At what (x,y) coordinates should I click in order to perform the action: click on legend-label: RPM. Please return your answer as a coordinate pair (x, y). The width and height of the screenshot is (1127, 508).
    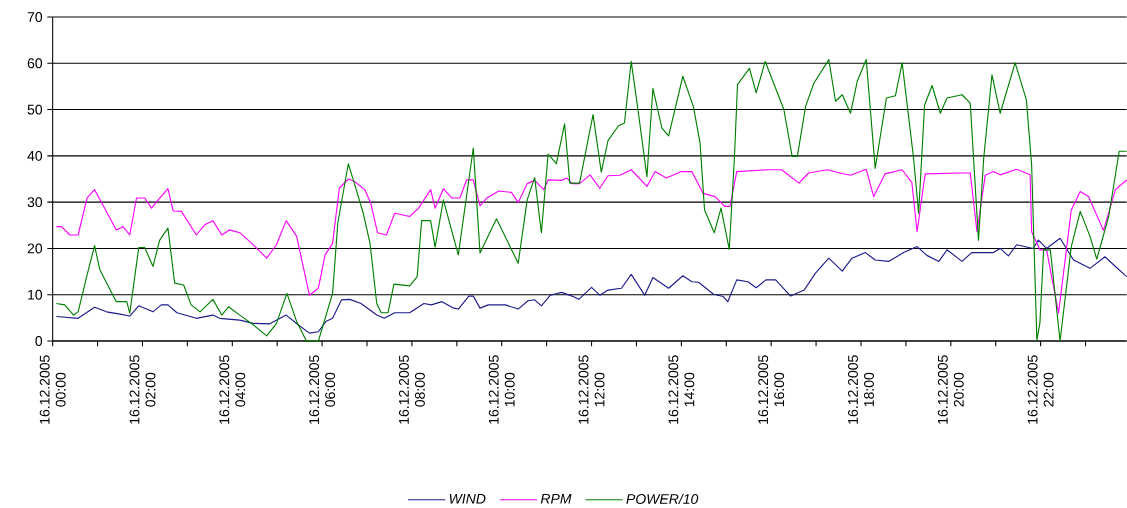
    Looking at the image, I should click on (556, 498).